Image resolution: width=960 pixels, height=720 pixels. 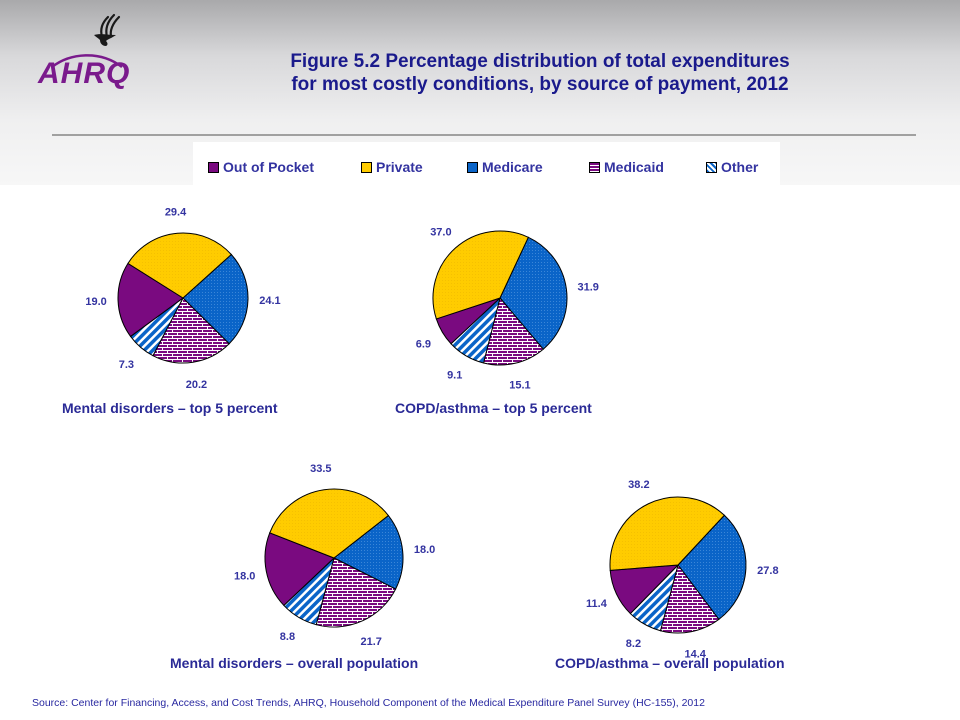 I want to click on pie-chart-mental-top5: 24.1 20.2 7.3 19.0 29.4, so click(x=182, y=298).